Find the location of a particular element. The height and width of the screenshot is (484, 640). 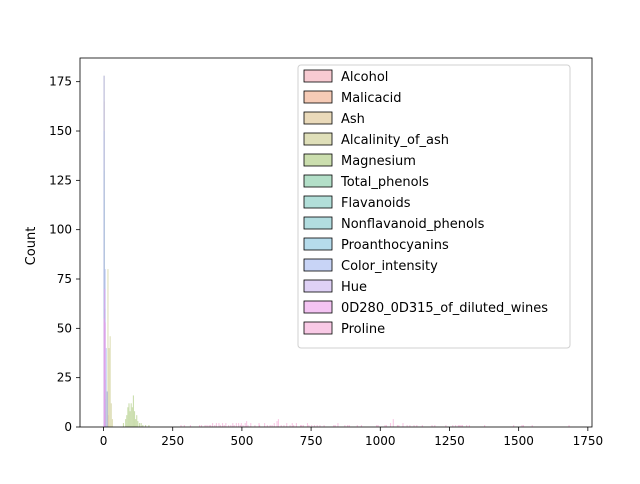

legend-label-Color_intensity: Color_intensity is located at coordinates (389, 266).